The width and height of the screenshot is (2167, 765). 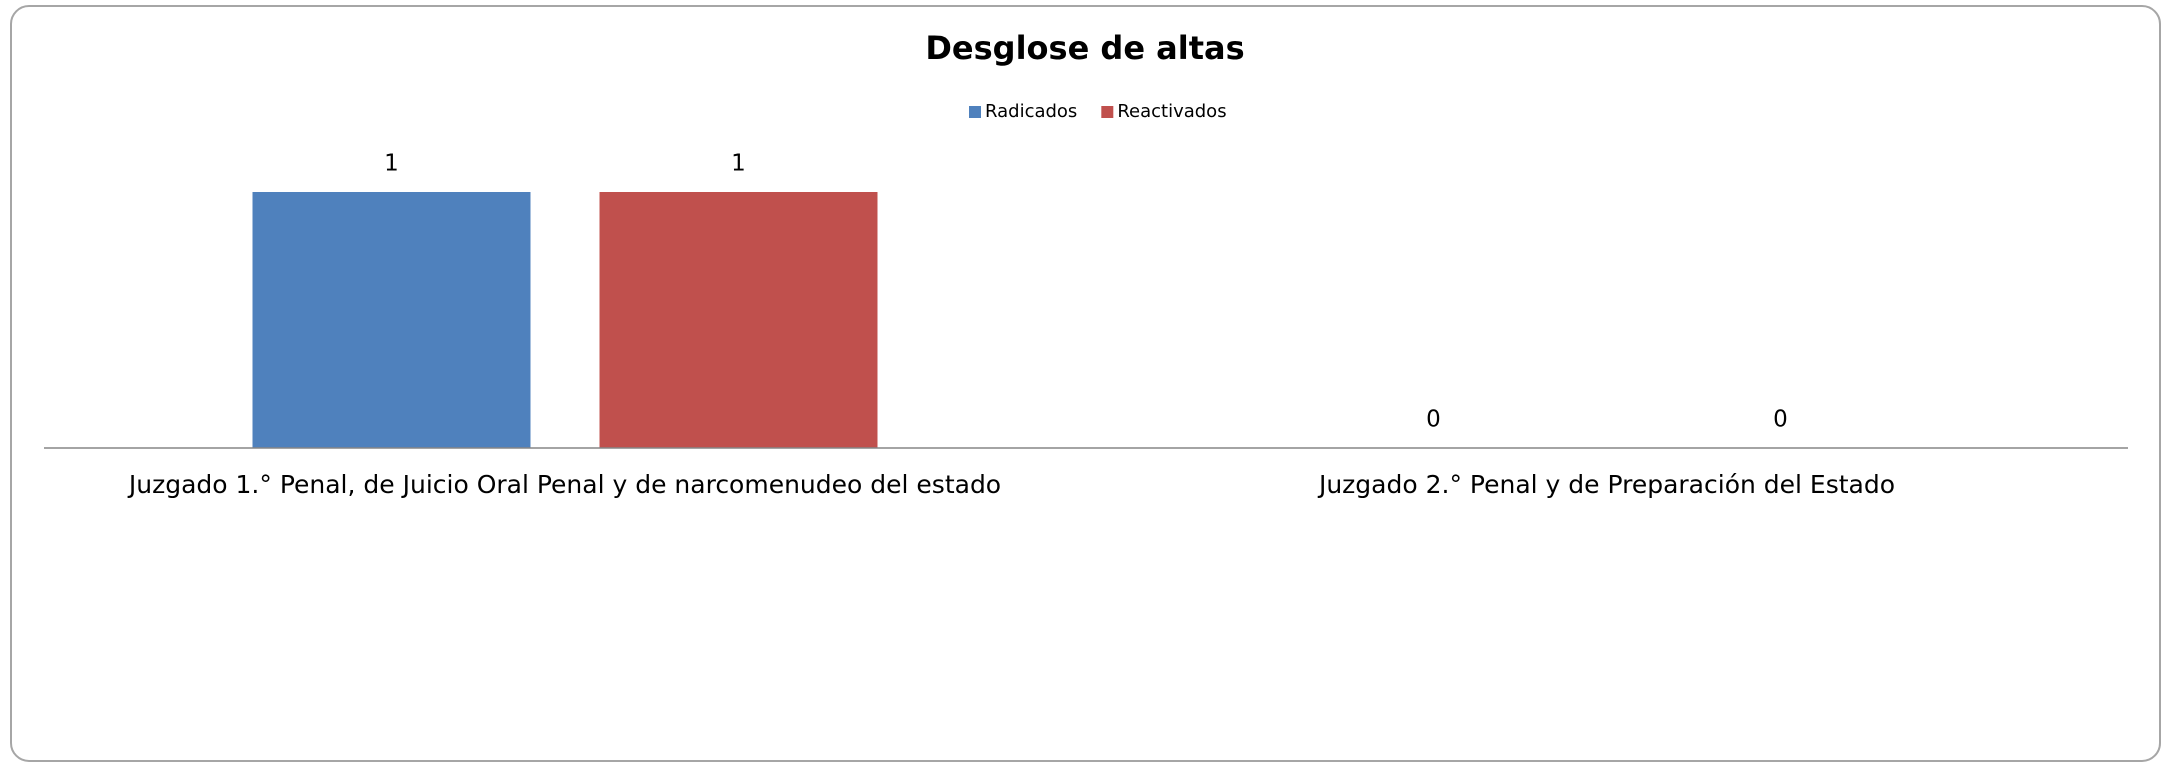 What do you see at coordinates (1171, 111) in the screenshot?
I see `legend-label: Reactivados` at bounding box center [1171, 111].